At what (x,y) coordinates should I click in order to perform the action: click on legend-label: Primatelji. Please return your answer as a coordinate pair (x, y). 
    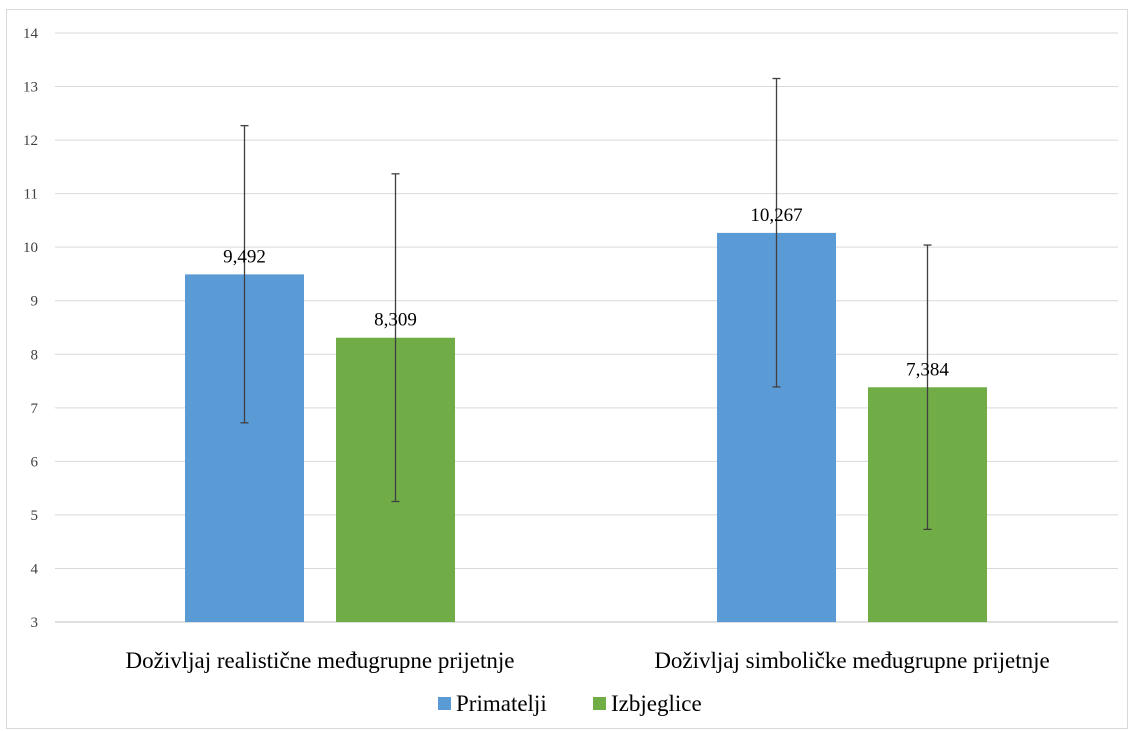
    Looking at the image, I should click on (501, 703).